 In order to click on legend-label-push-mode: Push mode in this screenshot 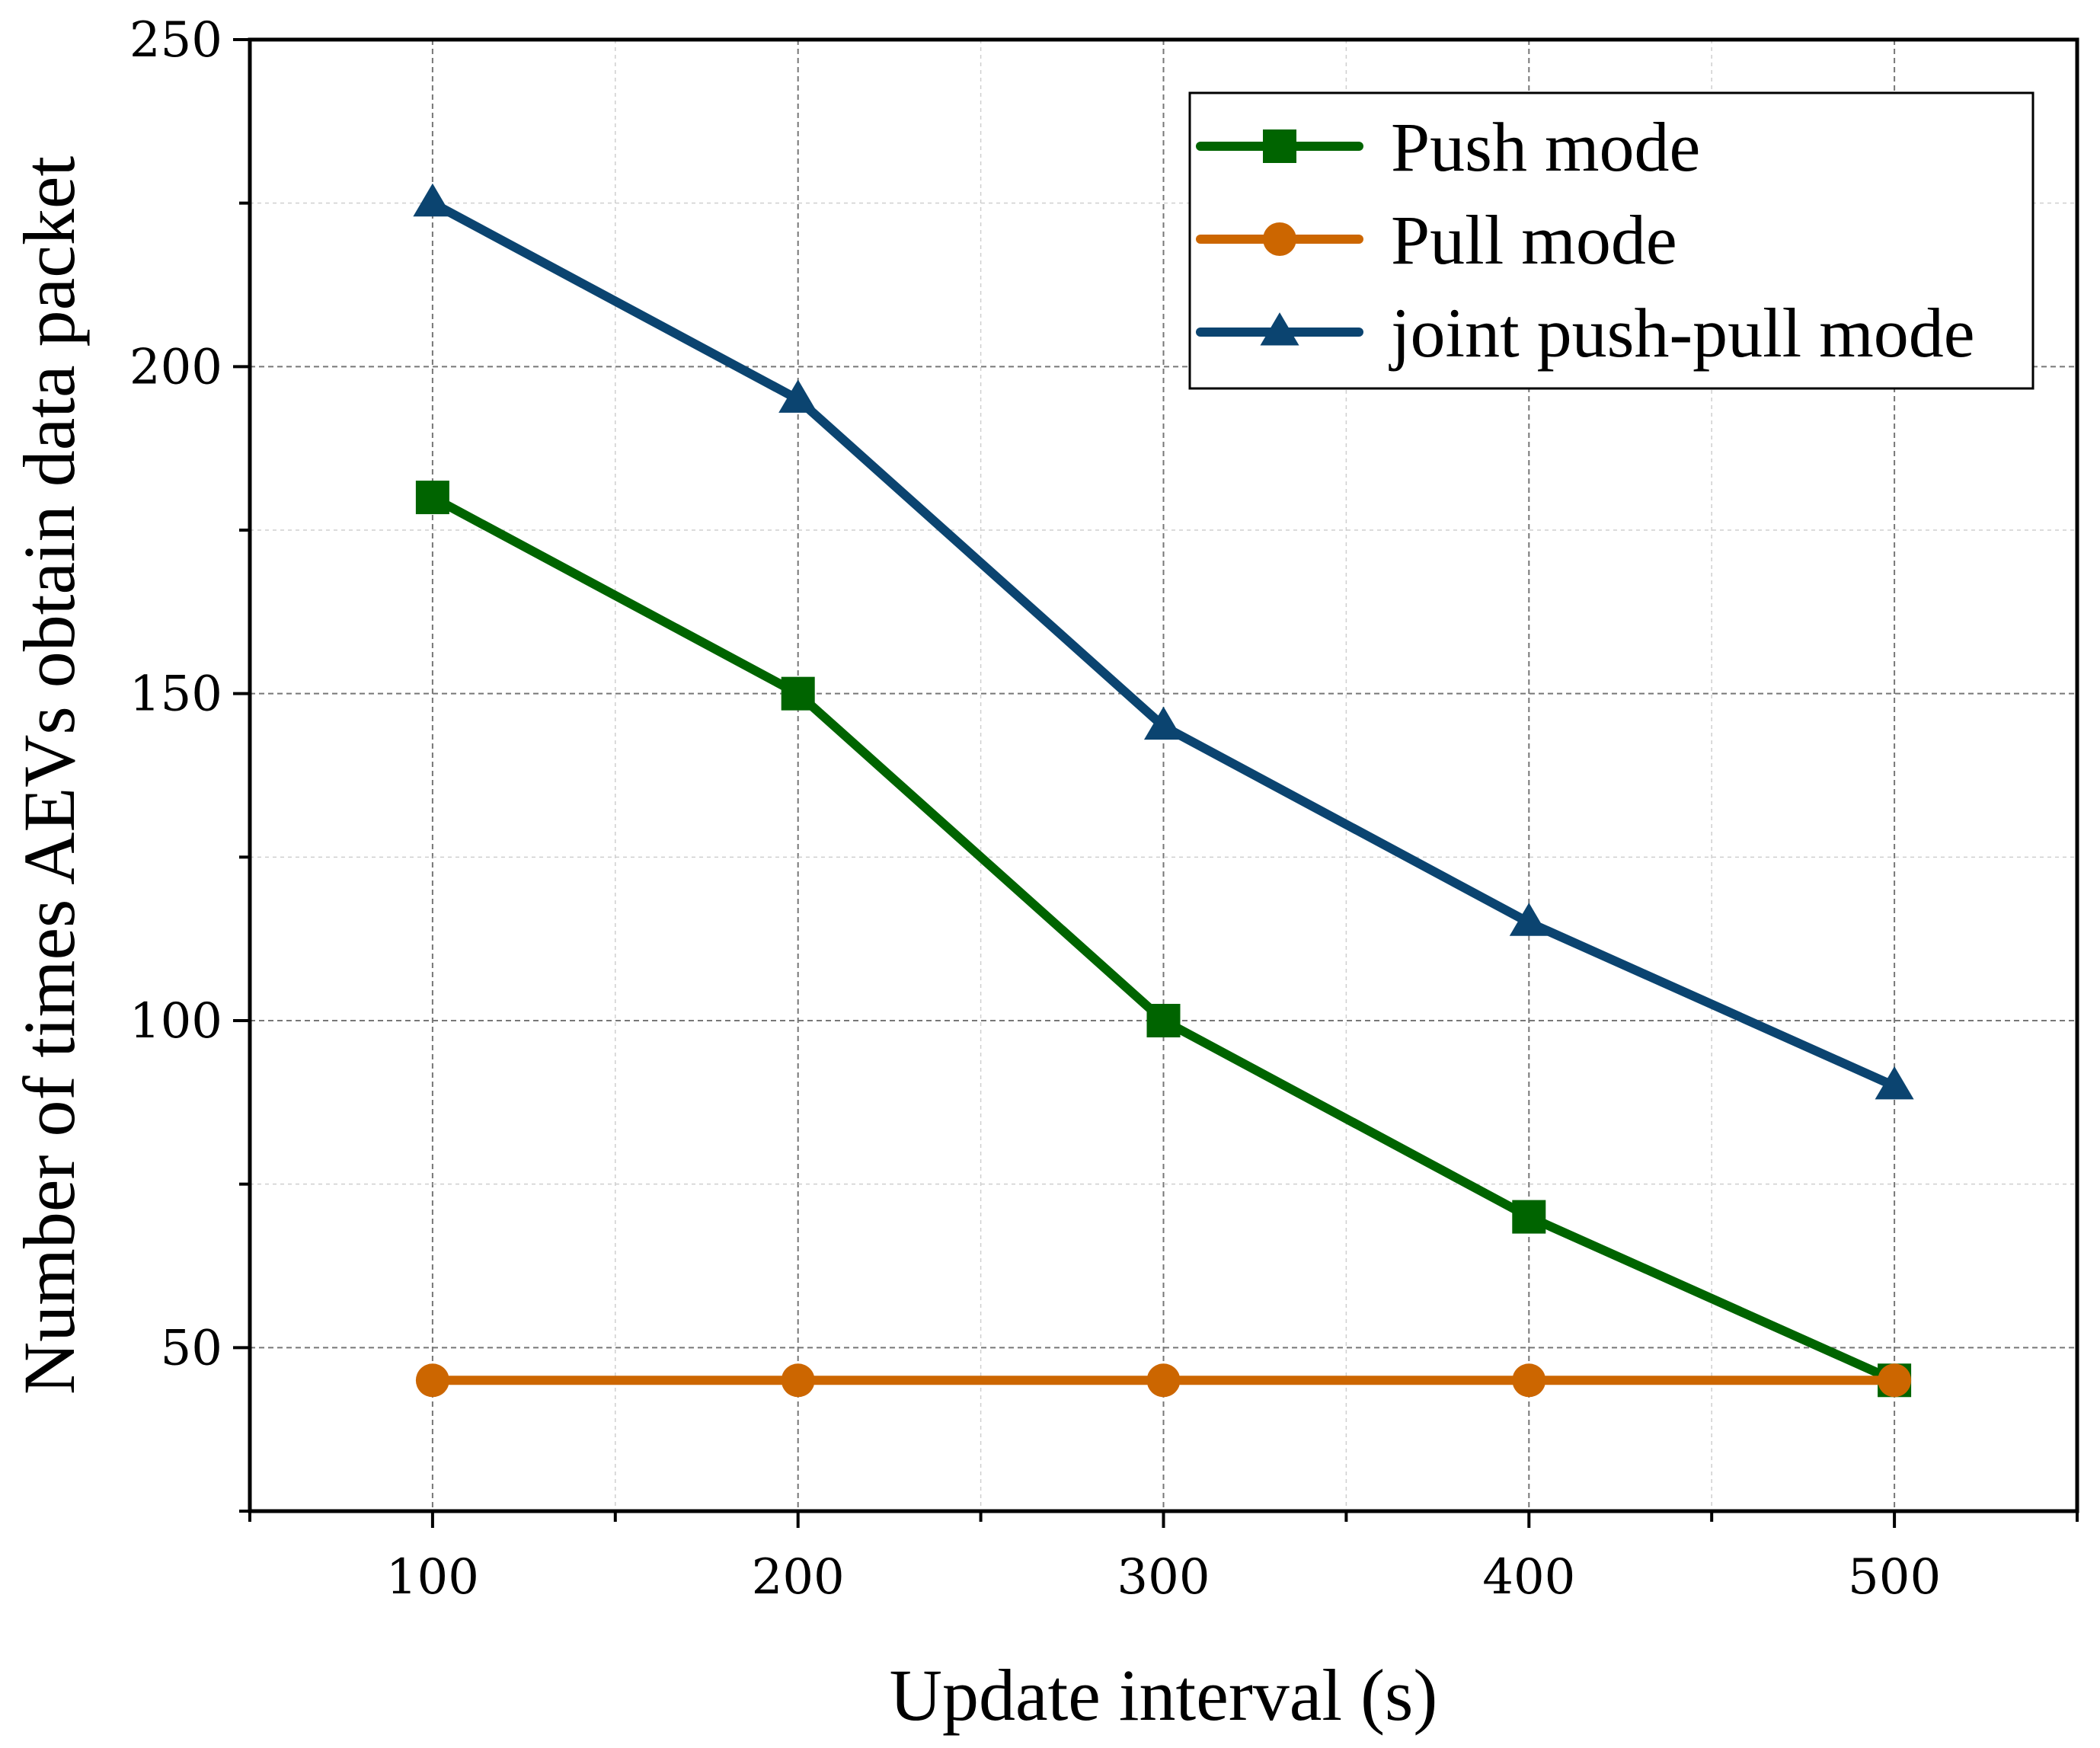, I will do `click(1545, 147)`.